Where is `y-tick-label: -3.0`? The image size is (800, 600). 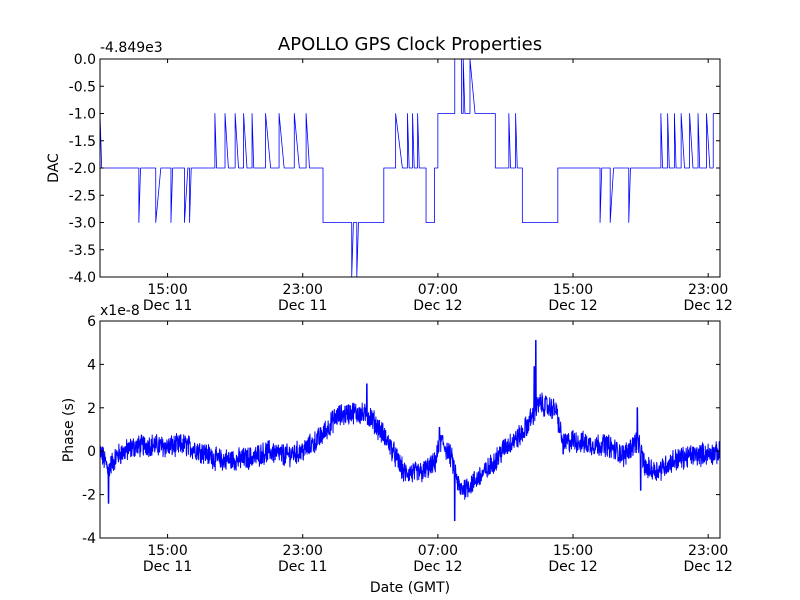 y-tick-label: -3.0 is located at coordinates (82, 224).